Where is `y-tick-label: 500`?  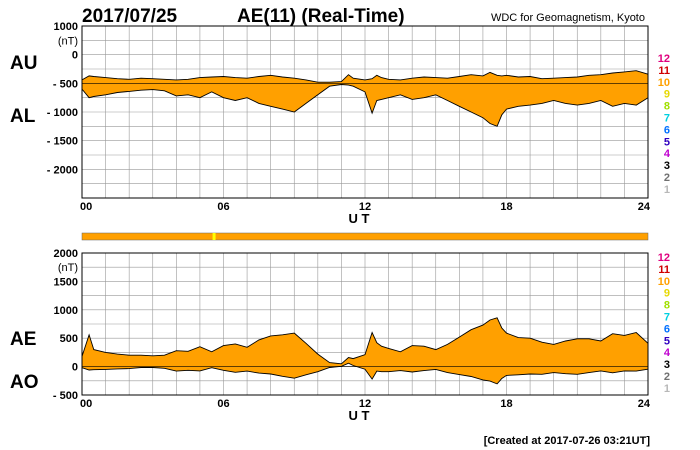
y-tick-label: 500 is located at coordinates (69, 339).